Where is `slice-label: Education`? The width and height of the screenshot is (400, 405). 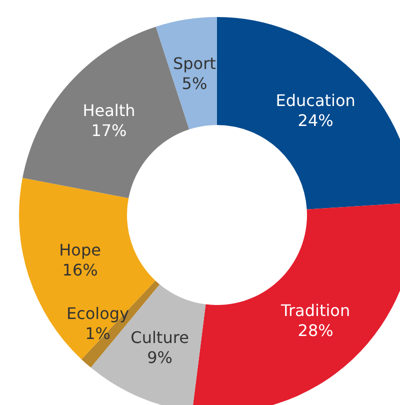 slice-label: Education is located at coordinates (316, 100).